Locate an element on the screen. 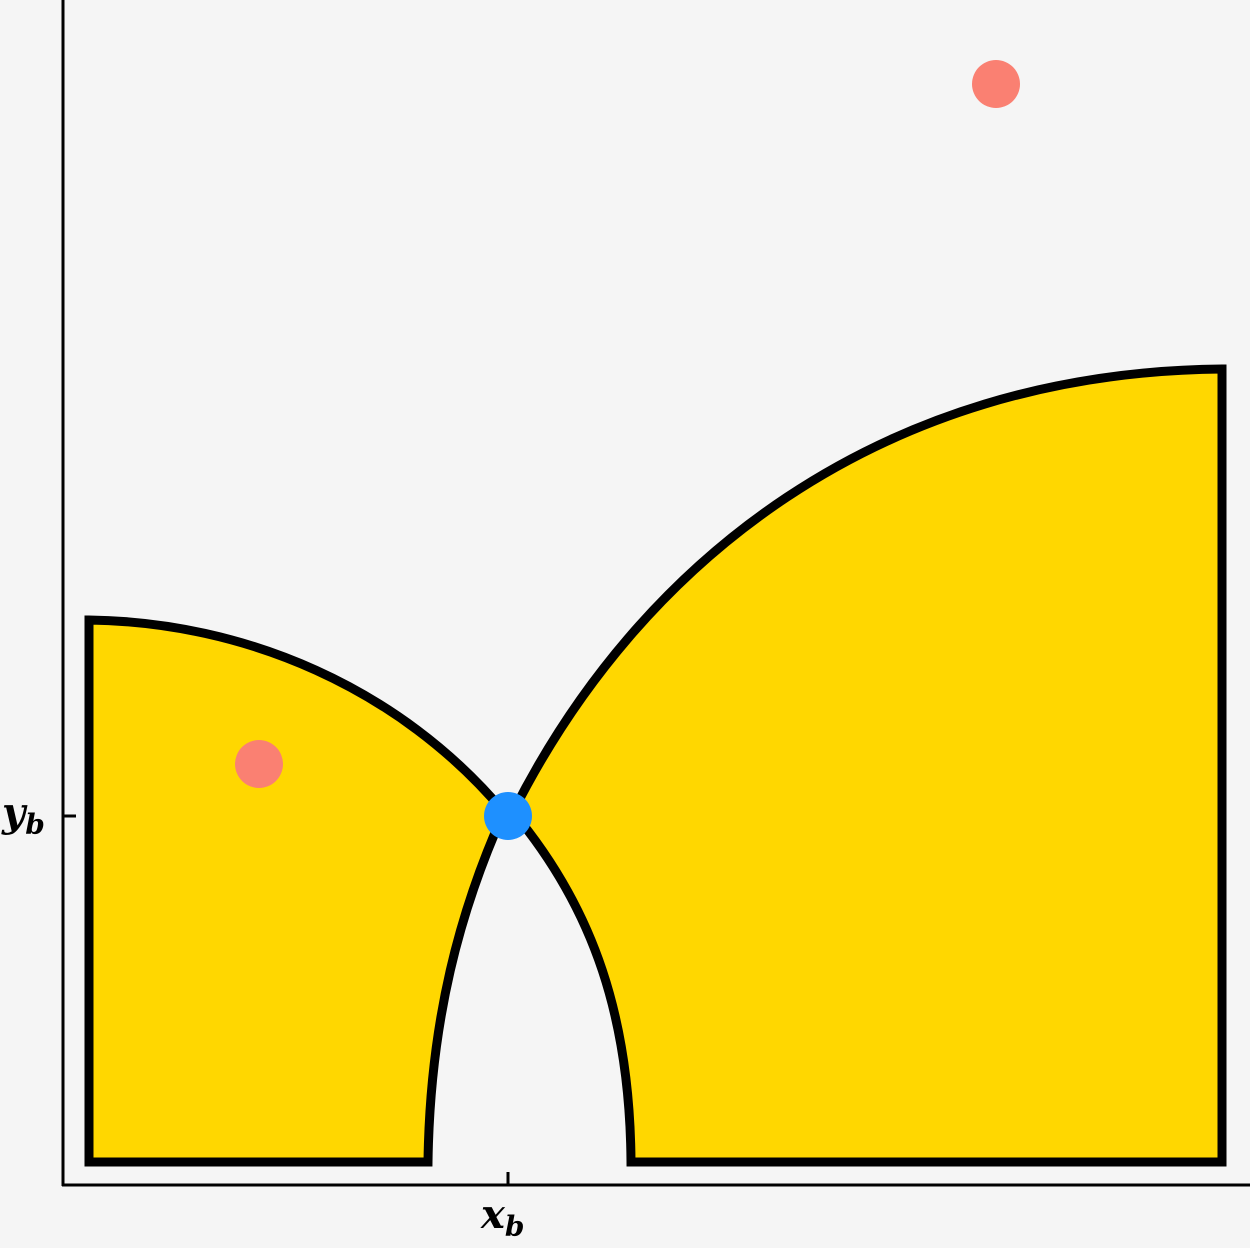 The width and height of the screenshot is (1250, 1248). intersection-point is located at coordinates (508, 816).